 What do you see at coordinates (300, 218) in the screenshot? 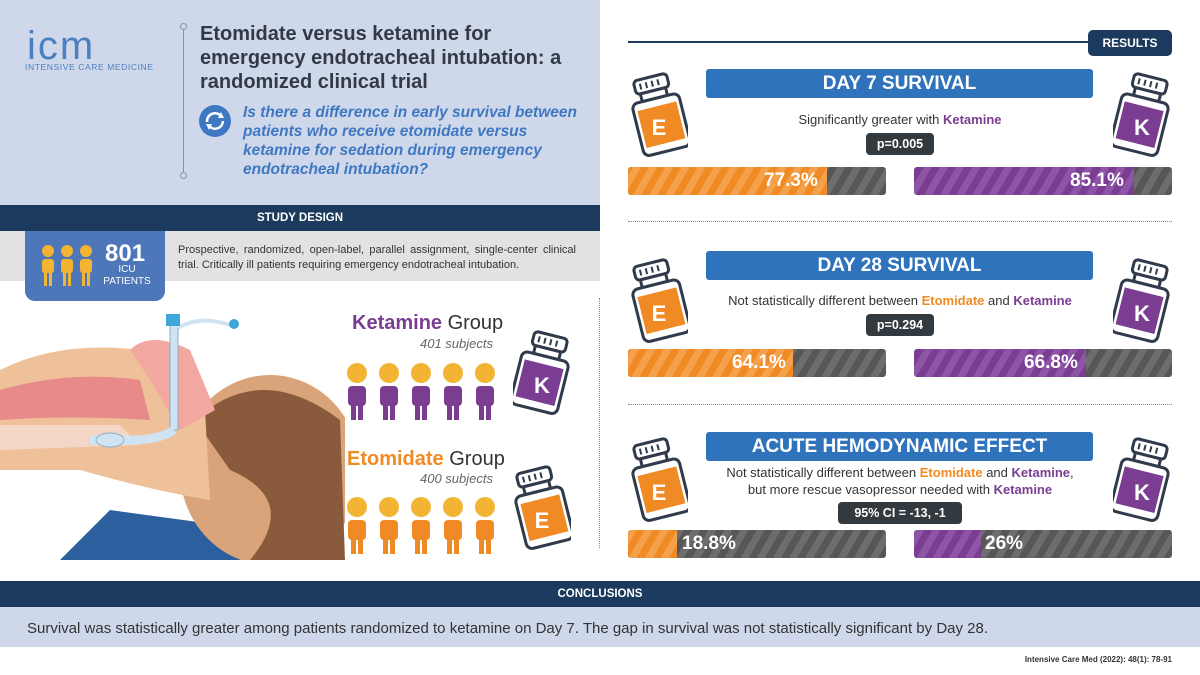
I see `study-design-heading: STUDY DESIGN` at bounding box center [300, 218].